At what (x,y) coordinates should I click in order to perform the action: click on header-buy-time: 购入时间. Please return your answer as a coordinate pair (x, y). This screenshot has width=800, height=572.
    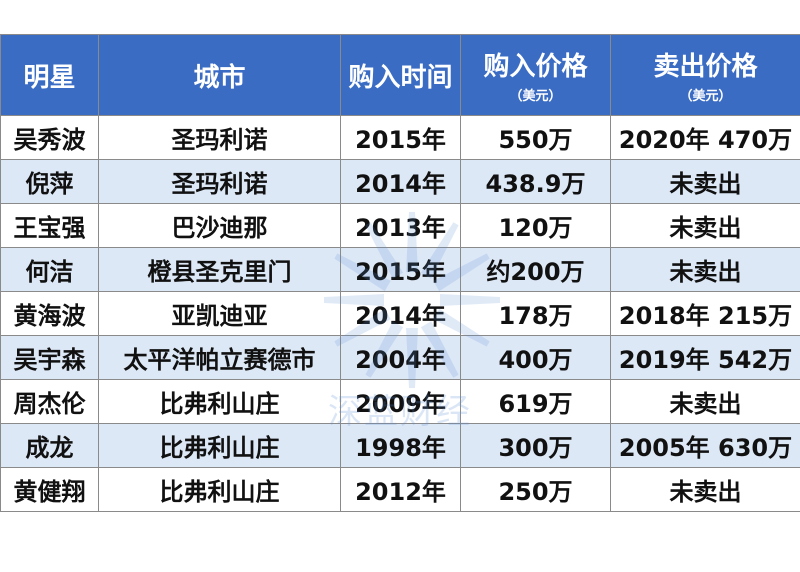
    Looking at the image, I should click on (400, 75).